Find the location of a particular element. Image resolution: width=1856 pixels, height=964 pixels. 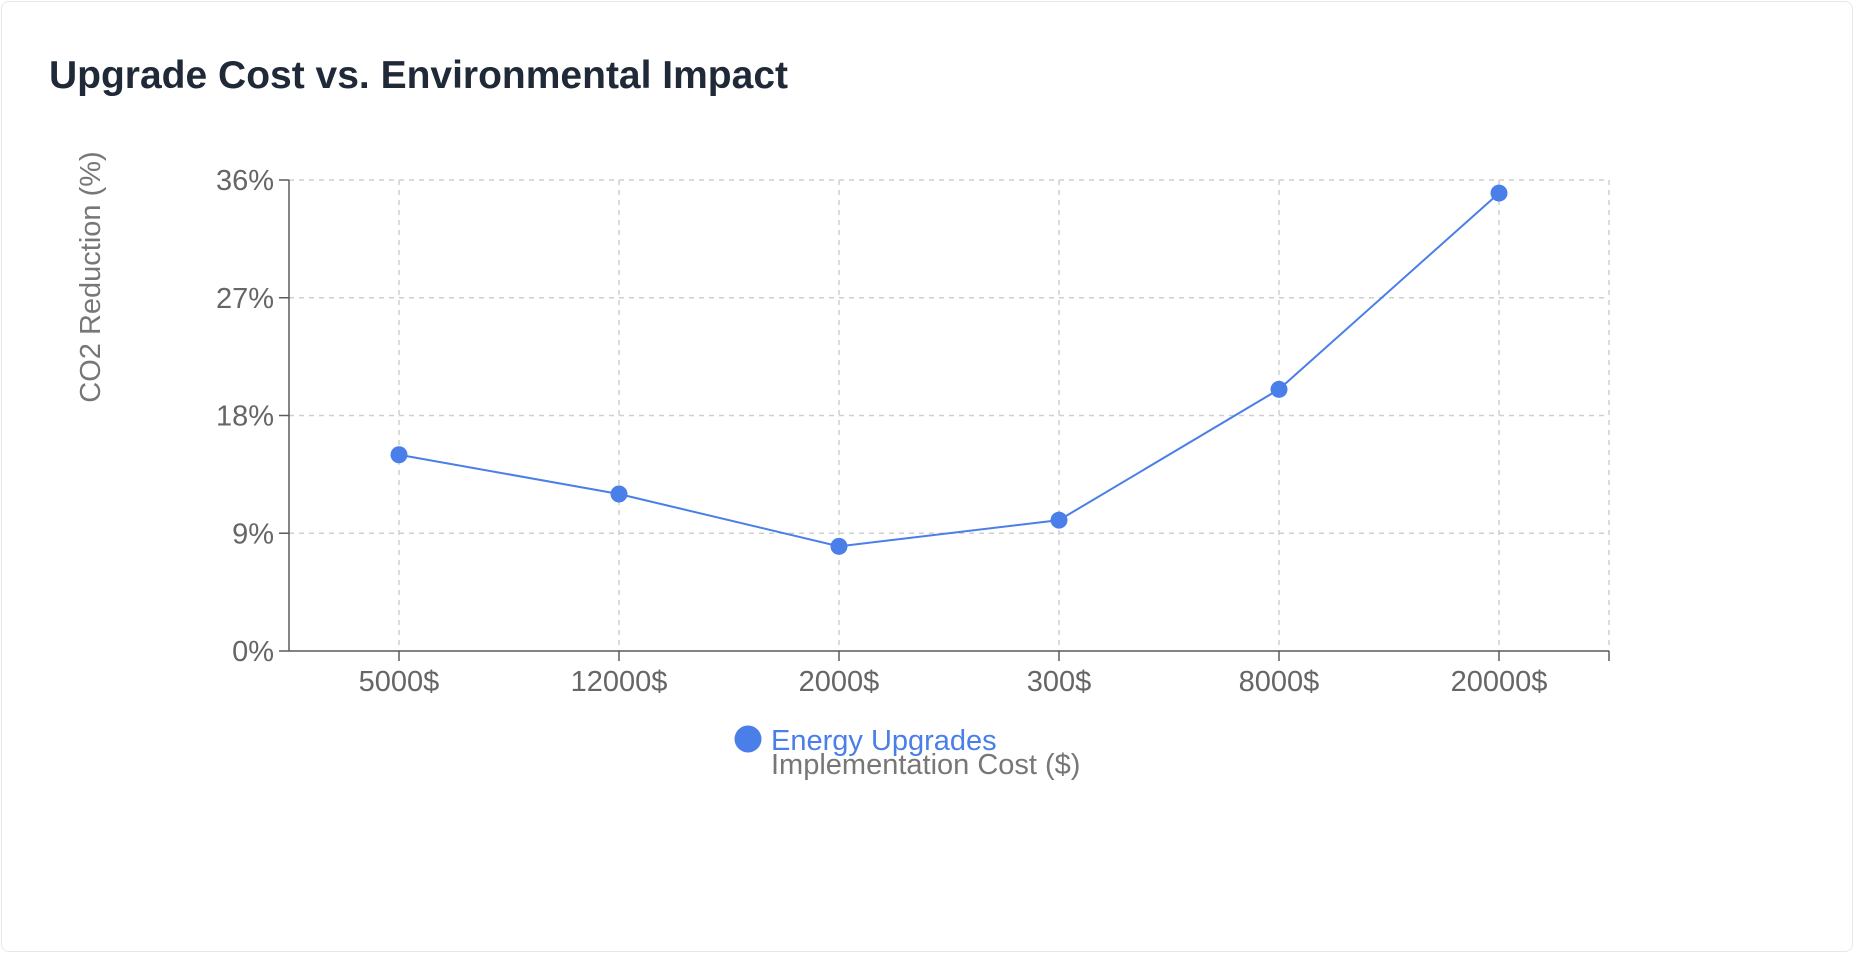

y-tick-label: 27% is located at coordinates (245, 299).